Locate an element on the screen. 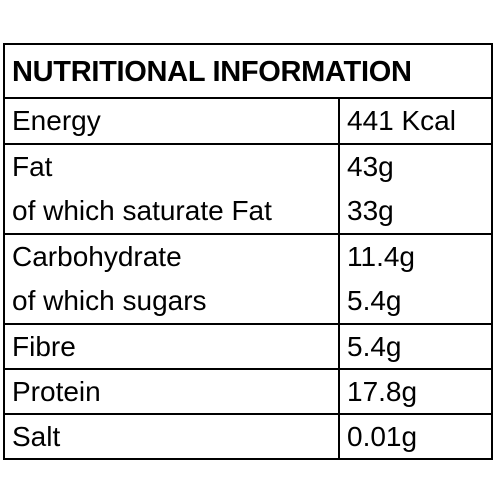 This screenshot has height=500, width=500. row-value: 441 Kcal is located at coordinates (401, 120).